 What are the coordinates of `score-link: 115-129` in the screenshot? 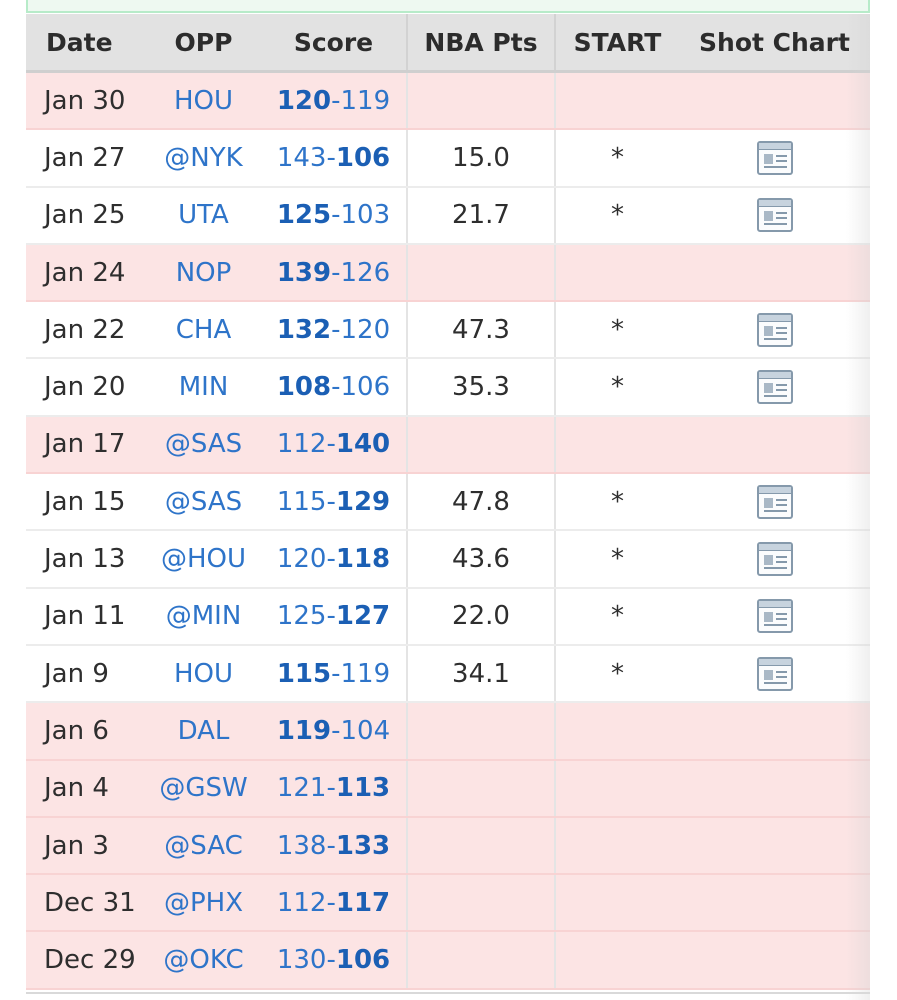 It's located at (333, 502).